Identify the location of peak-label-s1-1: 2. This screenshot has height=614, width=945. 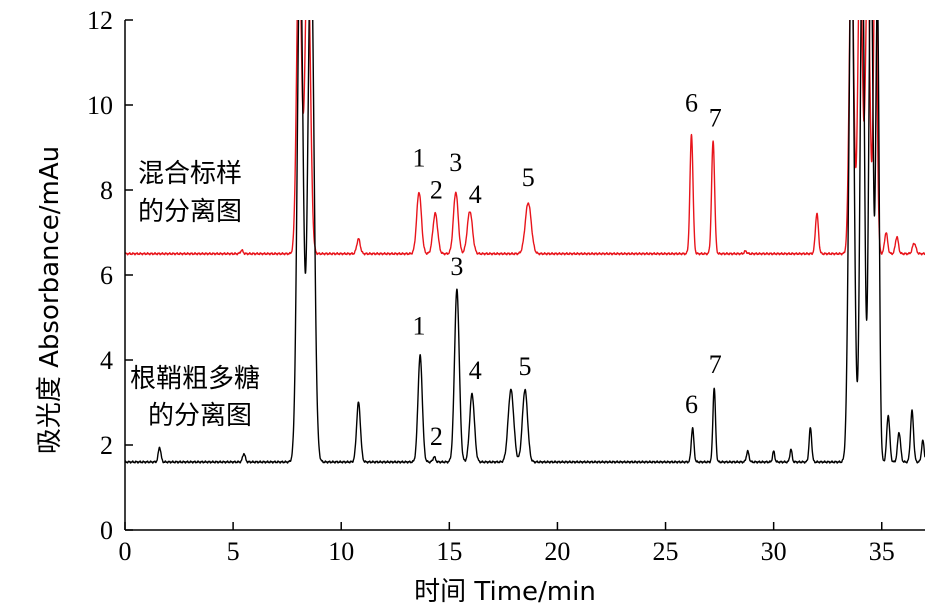
(436, 436).